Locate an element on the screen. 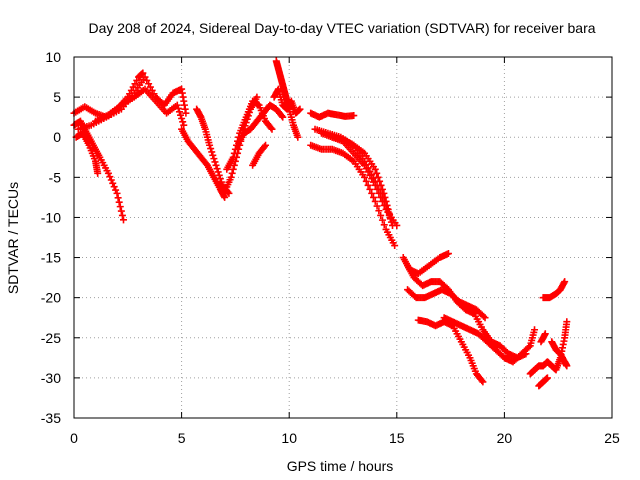 Image resolution: width=640 pixels, height=480 pixels. x-tick-label: 15 is located at coordinates (397, 438).